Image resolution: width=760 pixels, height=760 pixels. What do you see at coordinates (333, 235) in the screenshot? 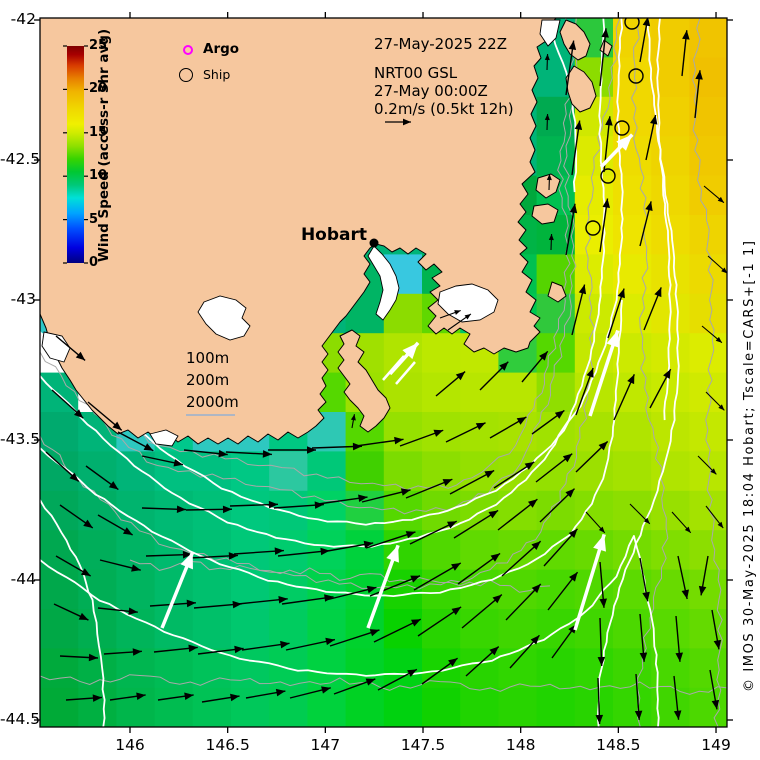
I see `city-label-hobart: Hobart` at bounding box center [333, 235].